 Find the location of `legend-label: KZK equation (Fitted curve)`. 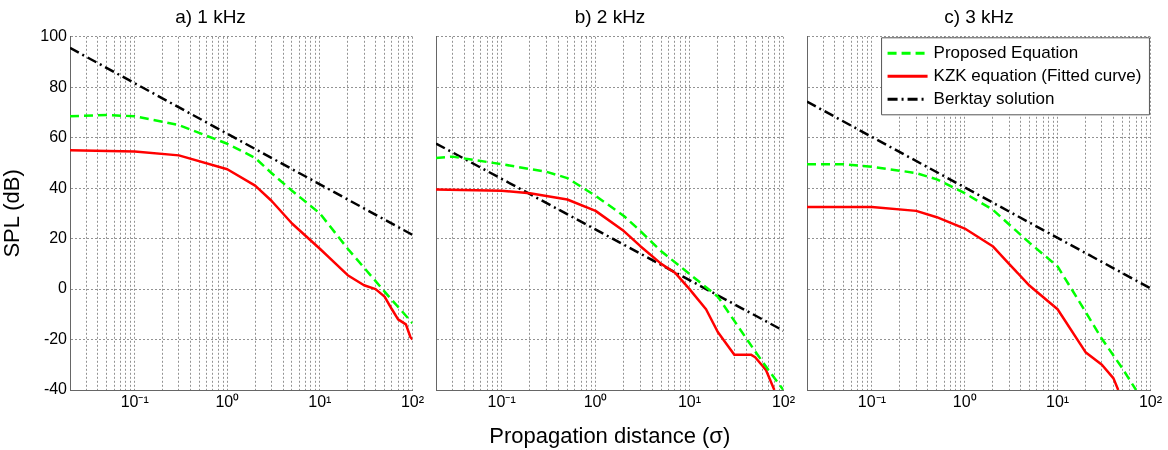

legend-label: KZK equation (Fitted curve) is located at coordinates (1037, 75).